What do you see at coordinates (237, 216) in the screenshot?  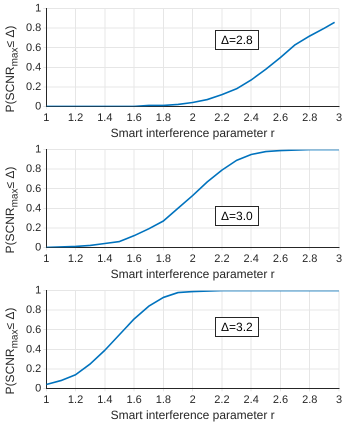 I see `annotation: Δ=3.0` at bounding box center [237, 216].